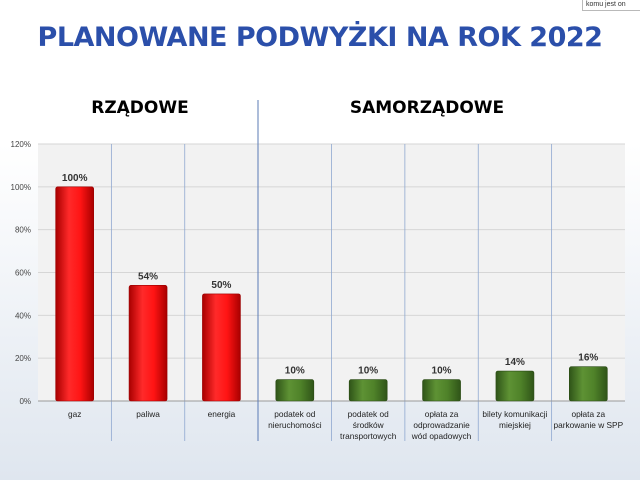  What do you see at coordinates (21, 144) in the screenshot?
I see `y-tick-label: 120%` at bounding box center [21, 144].